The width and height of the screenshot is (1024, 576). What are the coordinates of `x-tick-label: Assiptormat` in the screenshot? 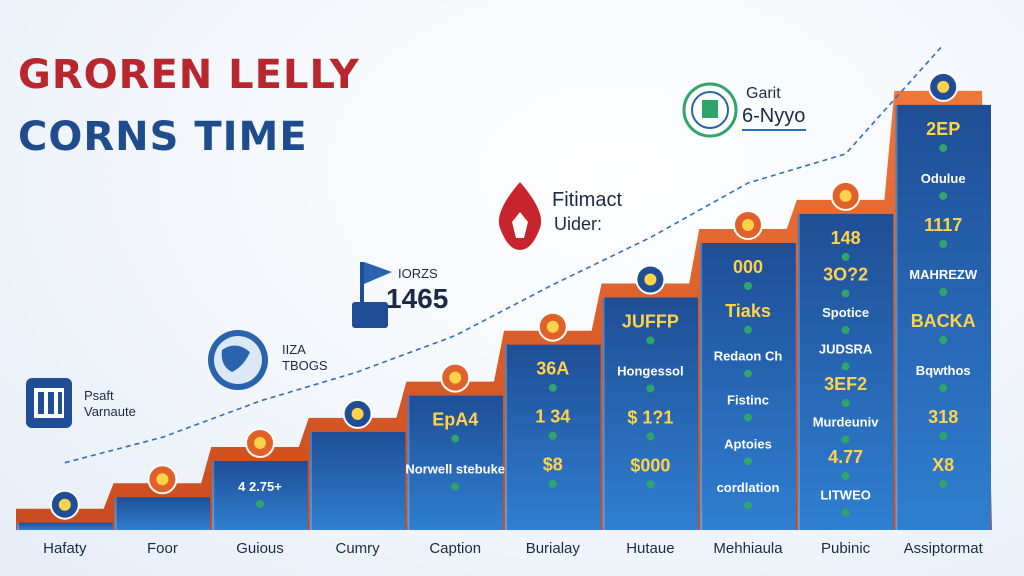 It's located at (944, 548).